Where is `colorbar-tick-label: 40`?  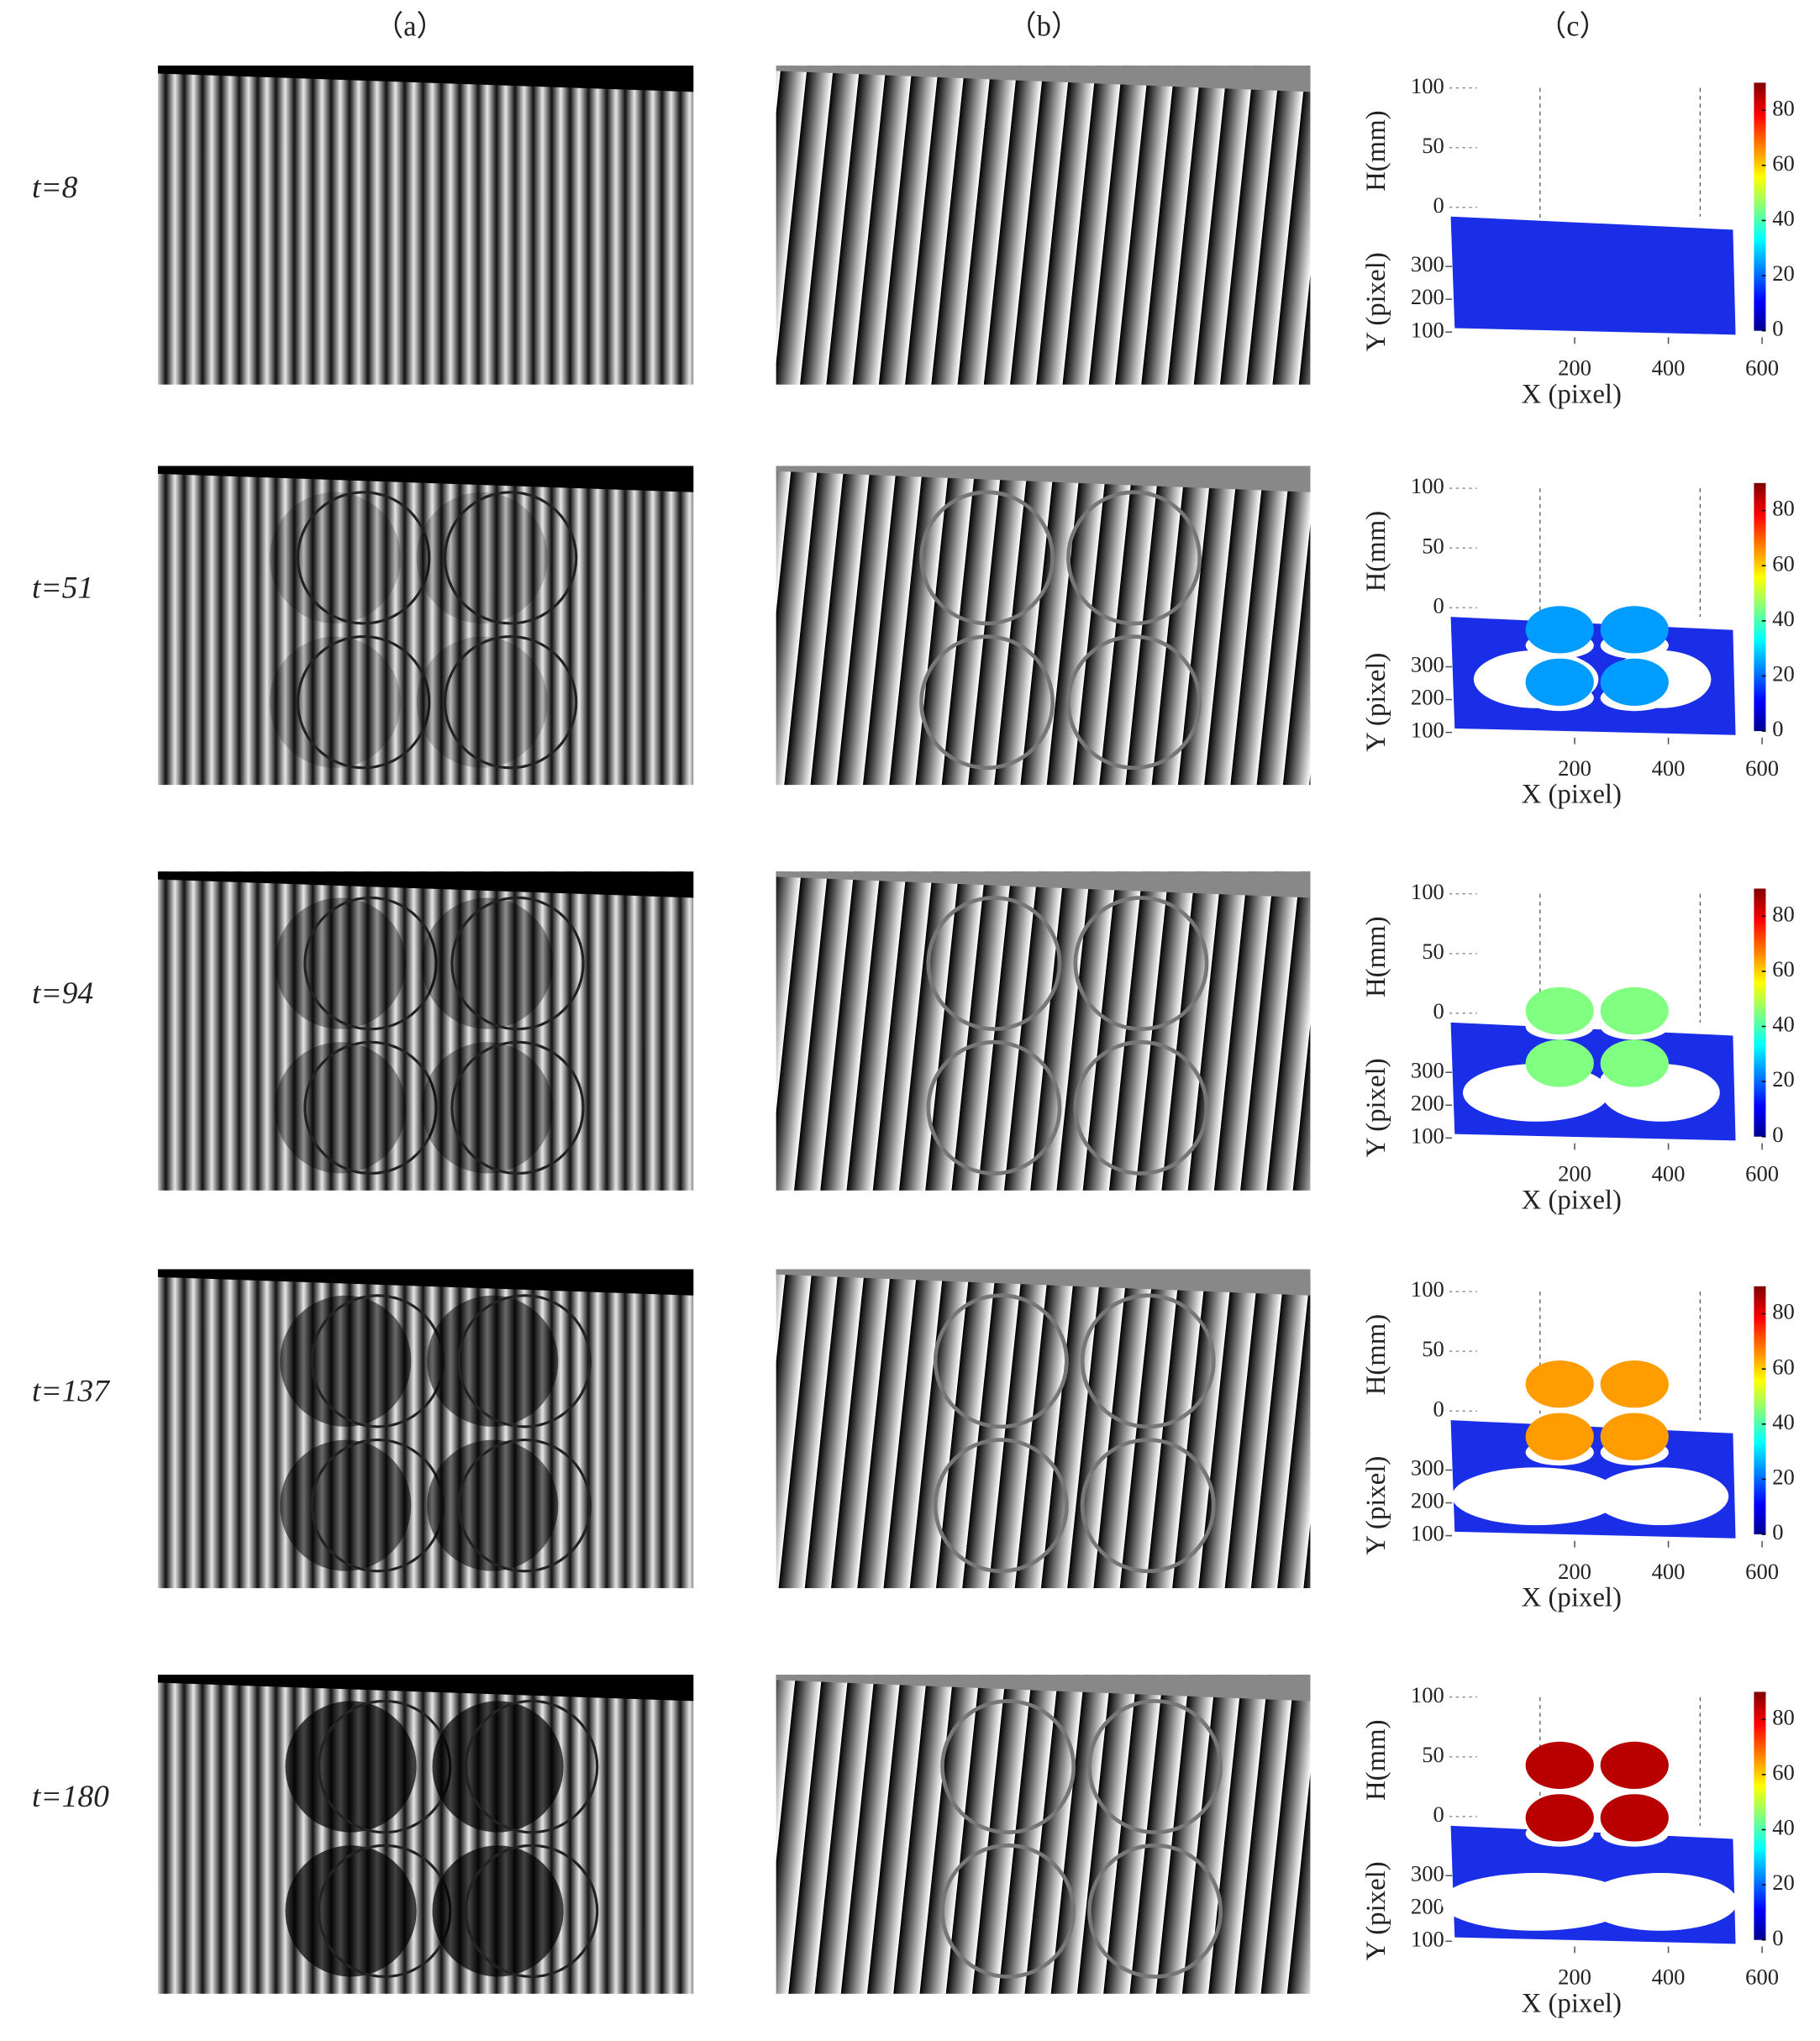
colorbar-tick-label: 40 is located at coordinates (1783, 1827).